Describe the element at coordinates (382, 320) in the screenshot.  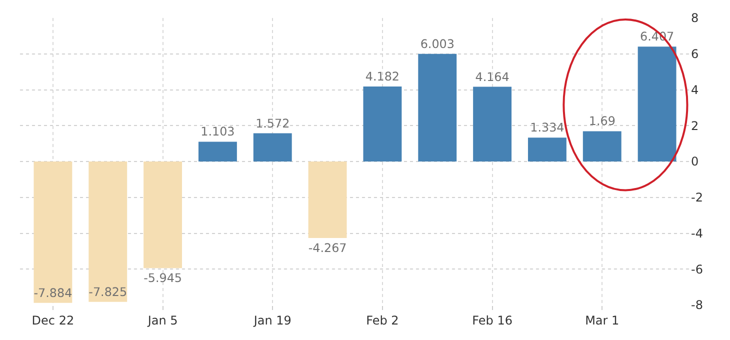
I see `x-tick-label: Feb 2` at that location.